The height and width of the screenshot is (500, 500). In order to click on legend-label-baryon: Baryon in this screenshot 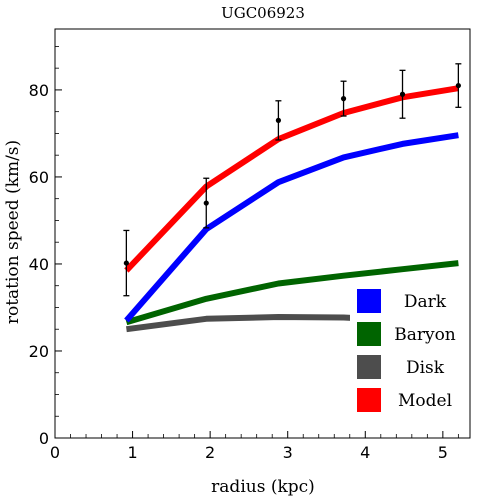, I will do `click(425, 335)`.